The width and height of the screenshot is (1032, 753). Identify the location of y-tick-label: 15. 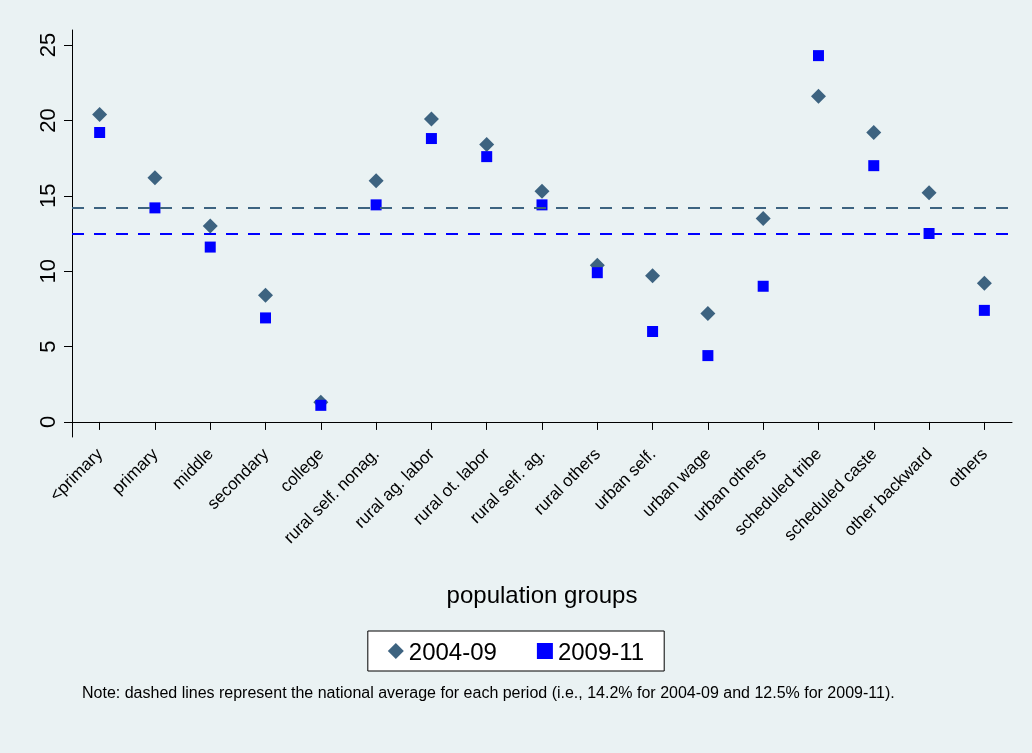
(47, 196).